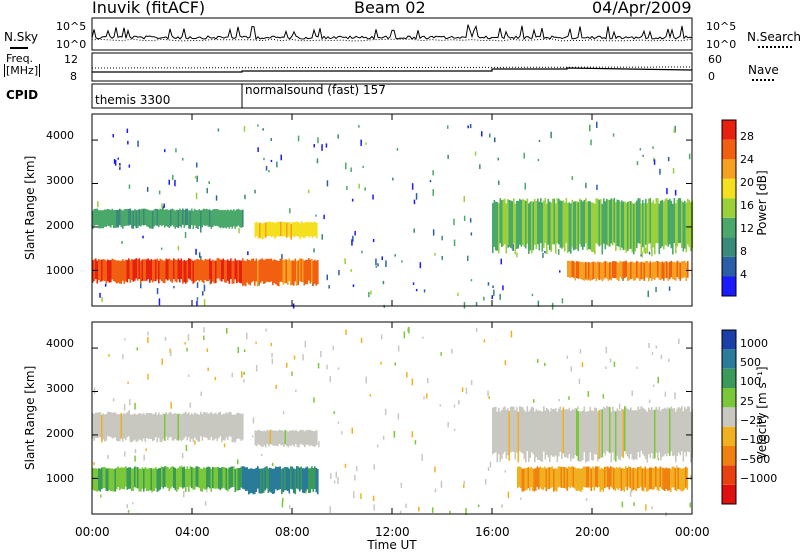  Describe the element at coordinates (392, 532) in the screenshot. I see `x-tick-3: 12:00` at that location.